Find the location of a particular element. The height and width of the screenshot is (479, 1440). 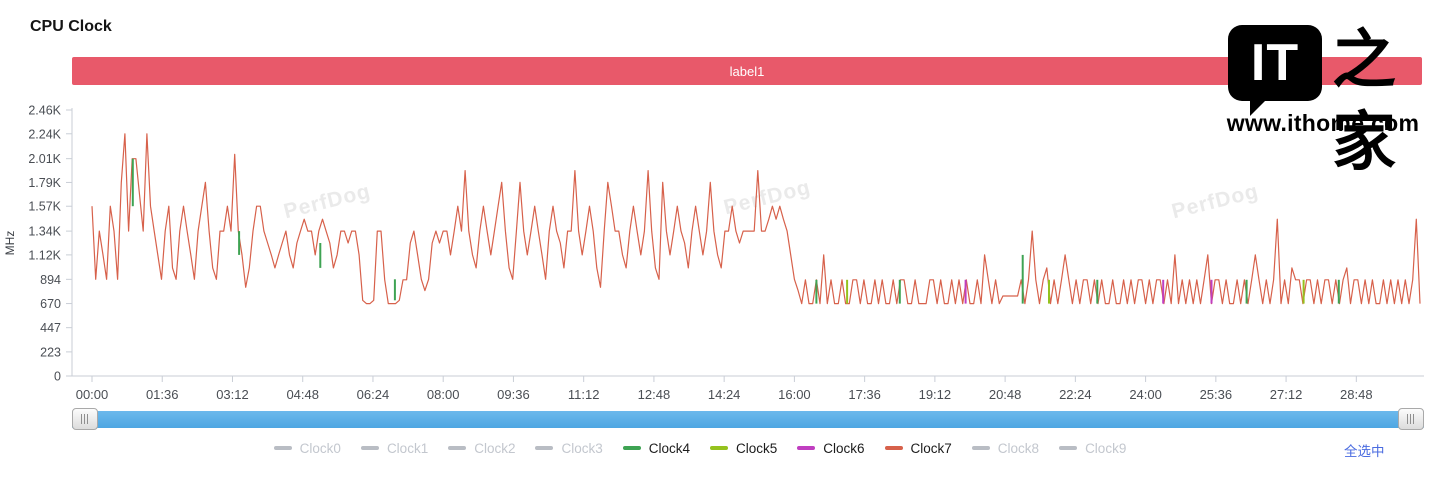

legend-label: Clock4 is located at coordinates (669, 448).